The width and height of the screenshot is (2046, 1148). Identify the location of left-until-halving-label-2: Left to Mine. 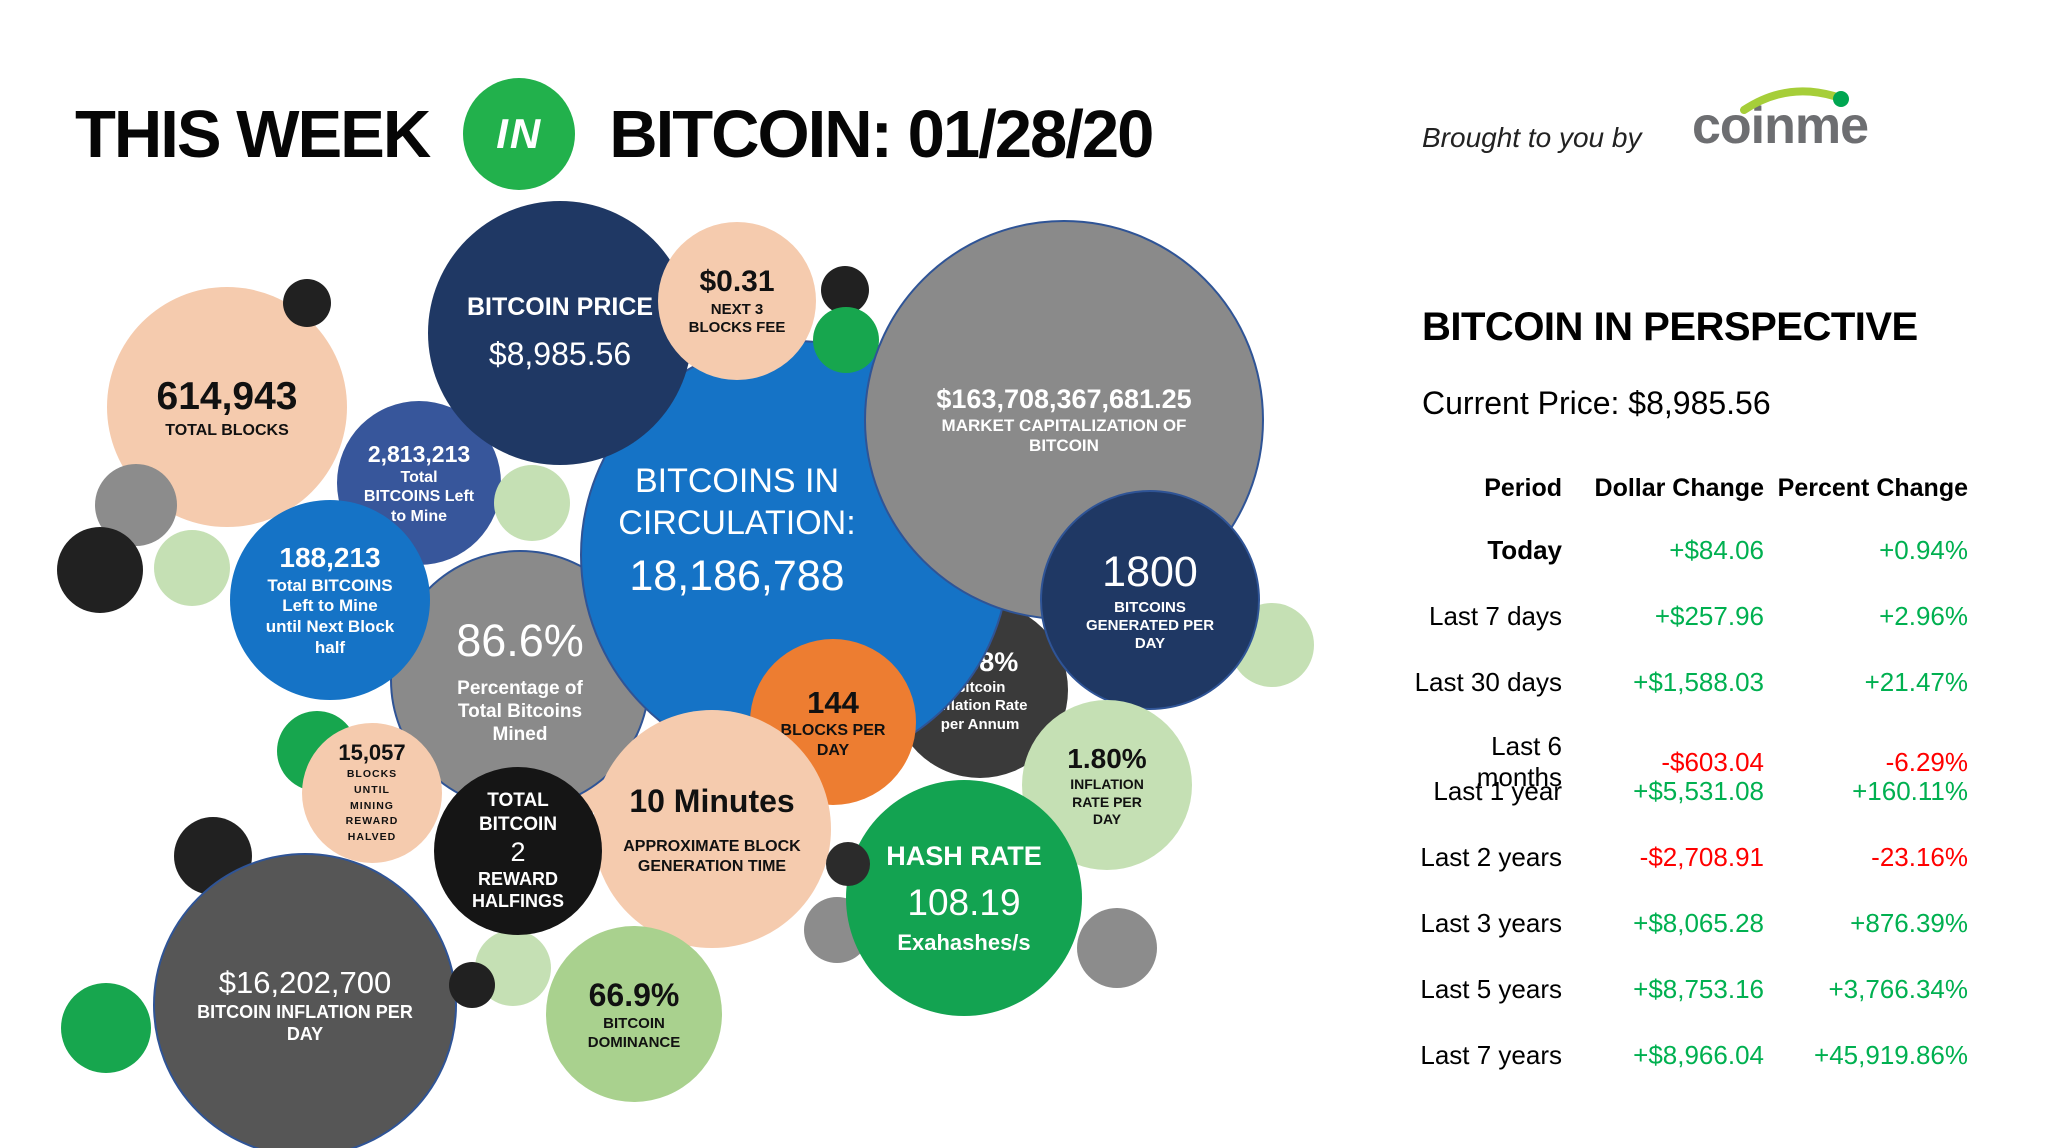
(330, 606).